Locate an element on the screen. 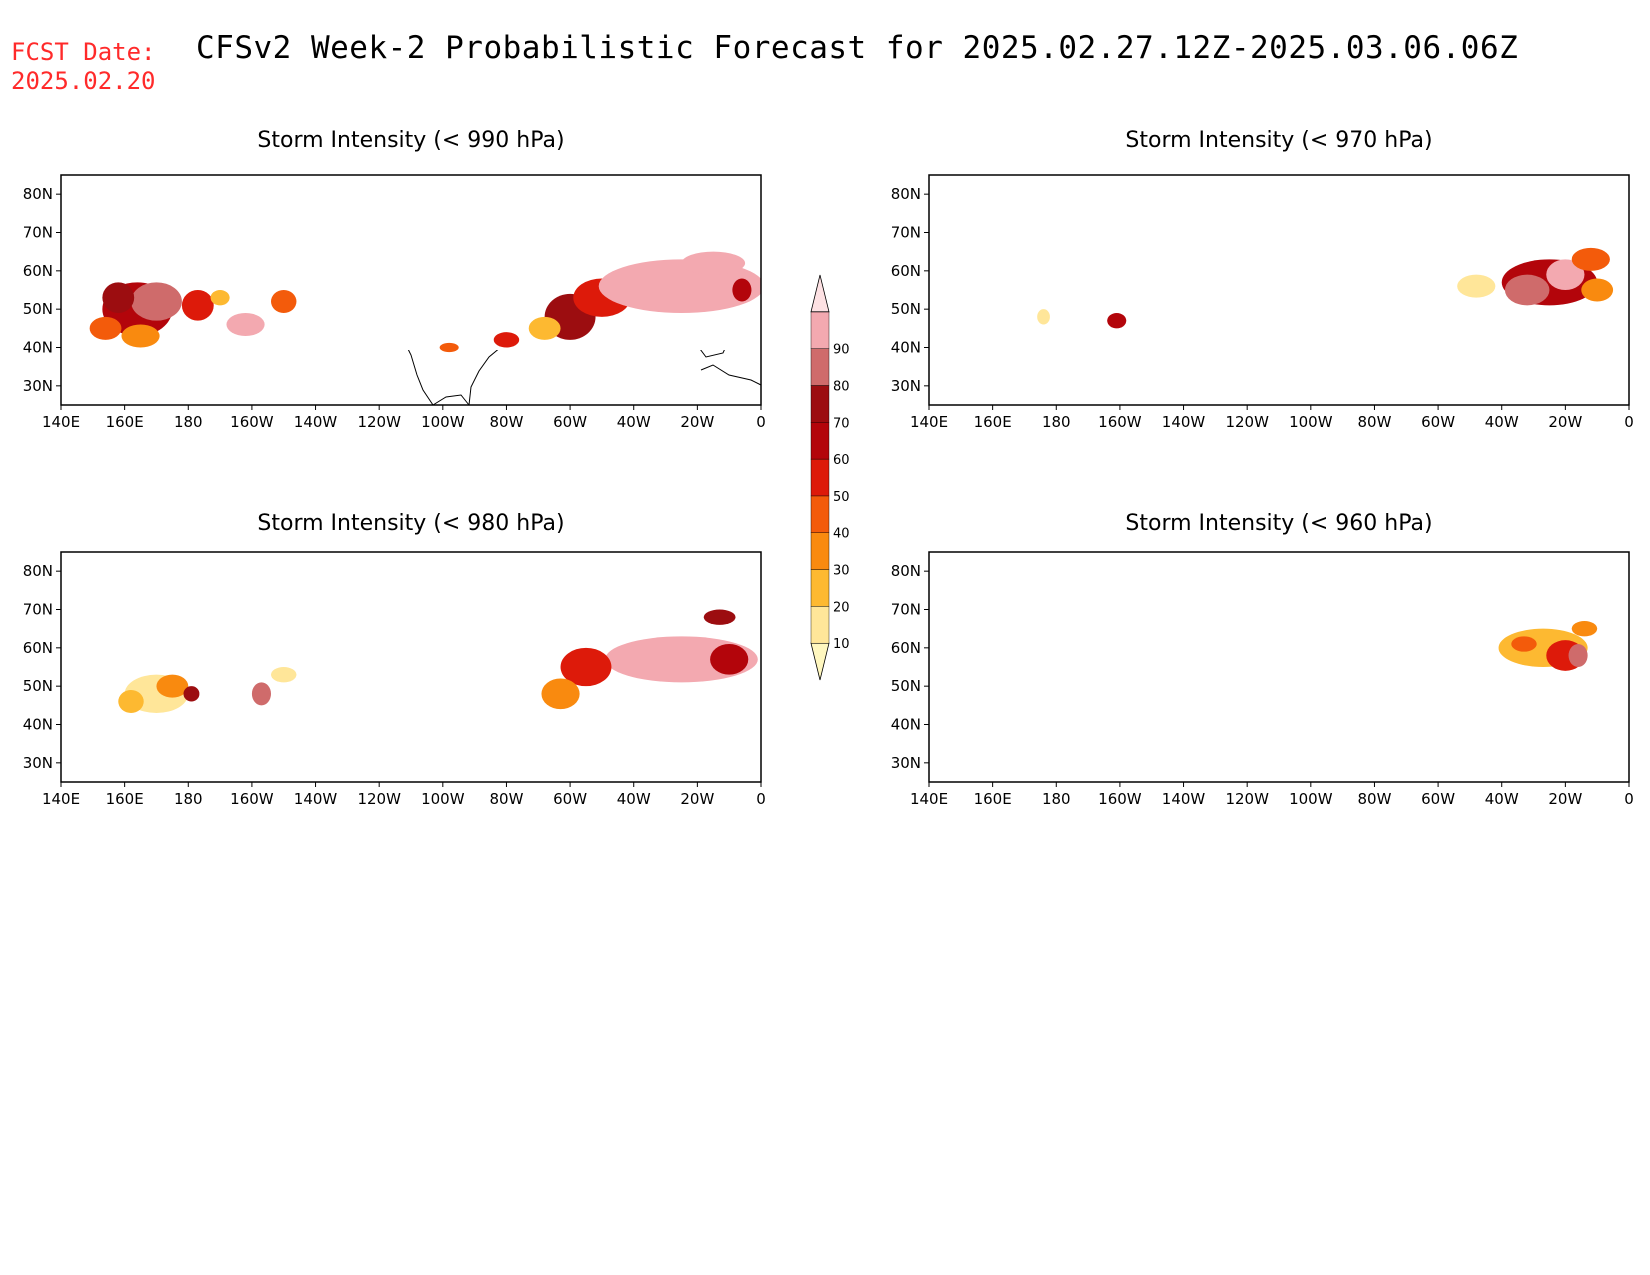 This screenshot has width=1650, height=1275. panel-title: Storm Intensity (< 970 hPa) is located at coordinates (1278, 140).